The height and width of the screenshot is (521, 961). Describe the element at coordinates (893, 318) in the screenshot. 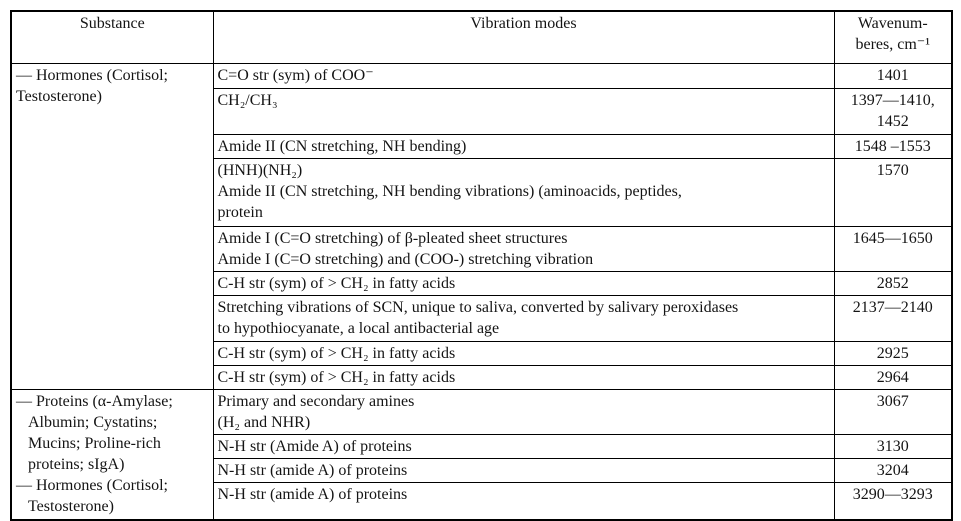

I see `wavenumber-cell: 2137—2140` at that location.